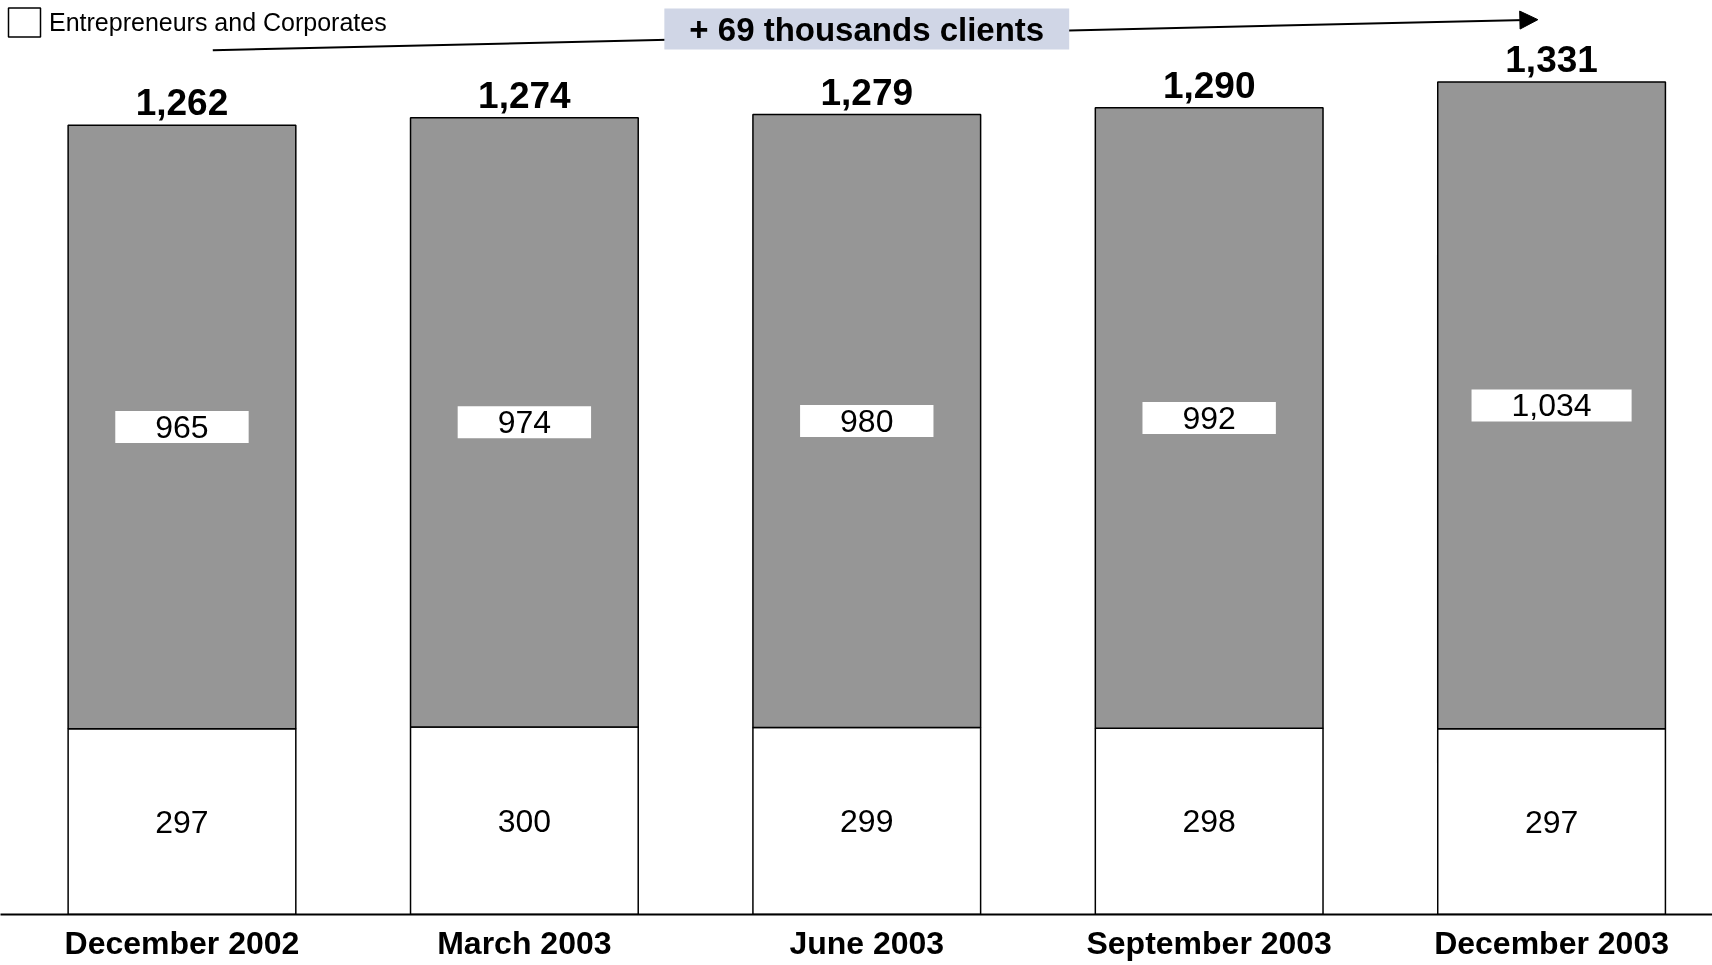 Image resolution: width=1712 pixels, height=965 pixels. Describe the element at coordinates (1209, 942) in the screenshot. I see `x-tick-label: September 2003` at that location.